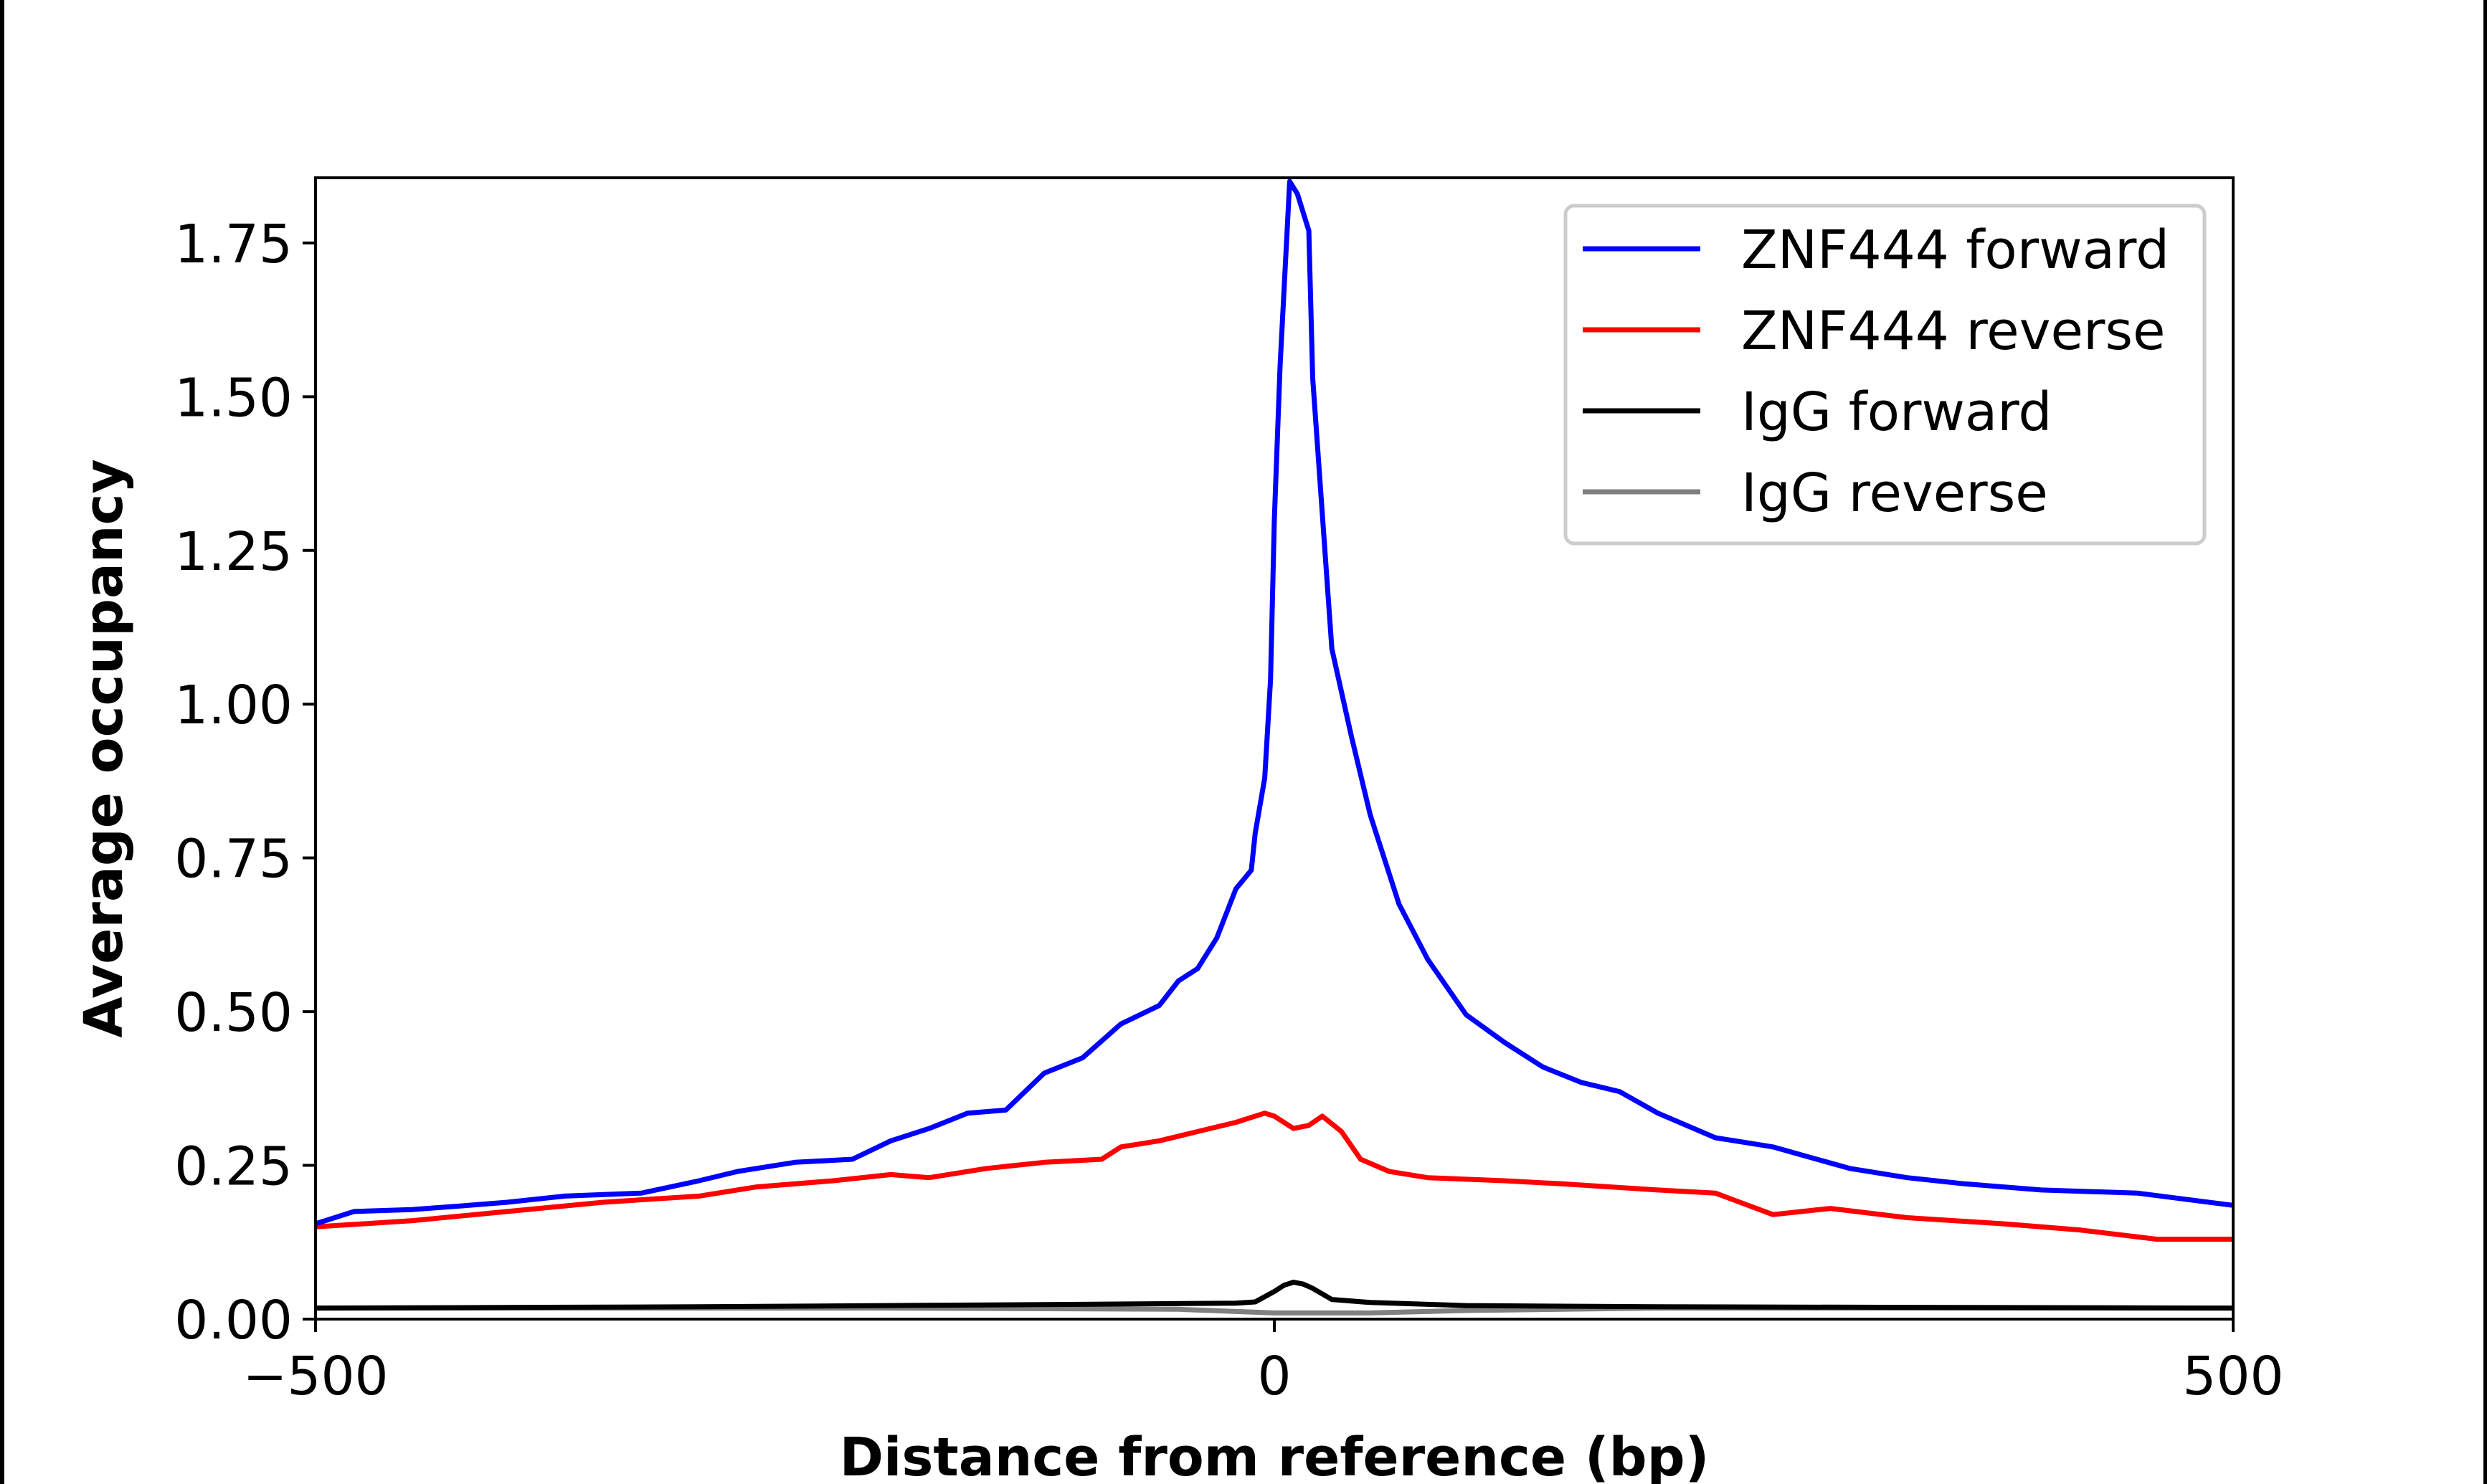  What do you see at coordinates (1894, 493) in the screenshot?
I see `legend-entry: IgG reverse` at bounding box center [1894, 493].